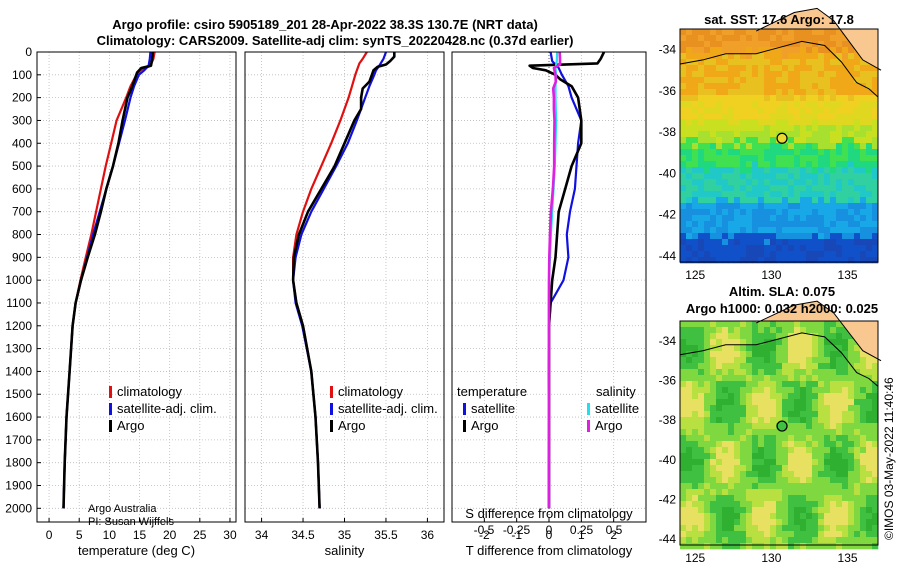 The width and height of the screenshot is (900, 580). Describe the element at coordinates (351, 425) in the screenshot. I see `salinity-legend-label-2: Argo` at that location.